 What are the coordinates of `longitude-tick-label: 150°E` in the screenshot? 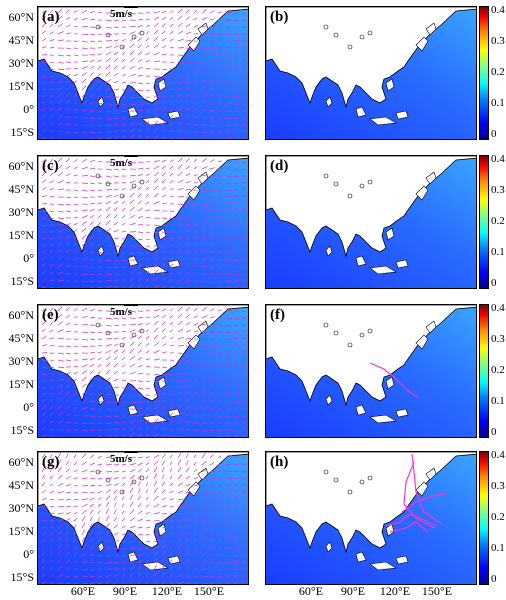 It's located at (437, 591).